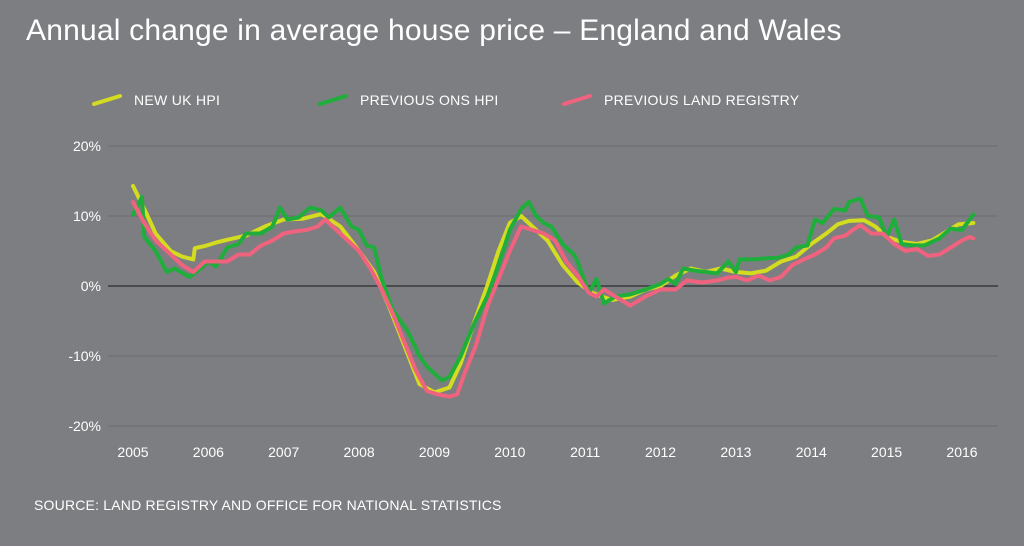 This screenshot has width=1024, height=546. I want to click on x-tick-label: 2009, so click(434, 452).